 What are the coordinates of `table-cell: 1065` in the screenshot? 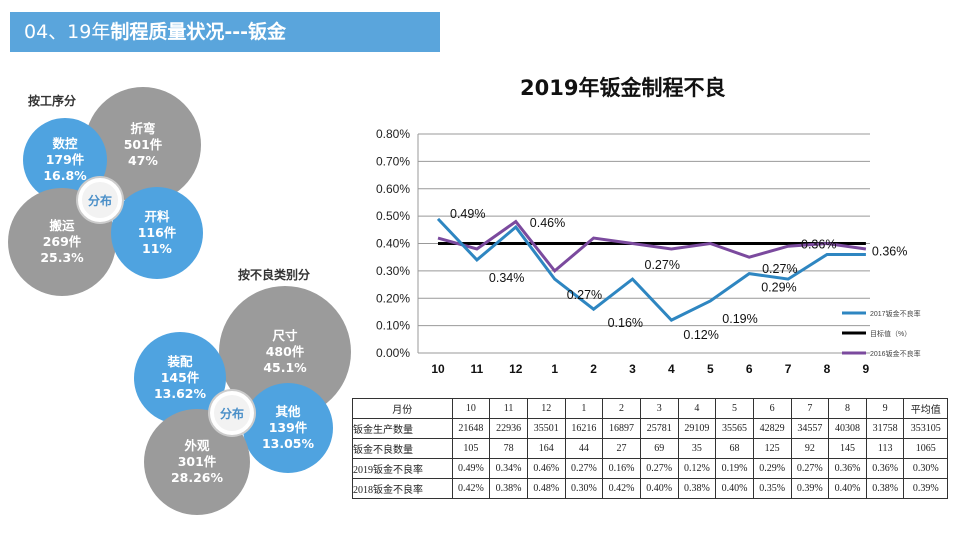 It's located at (925, 448).